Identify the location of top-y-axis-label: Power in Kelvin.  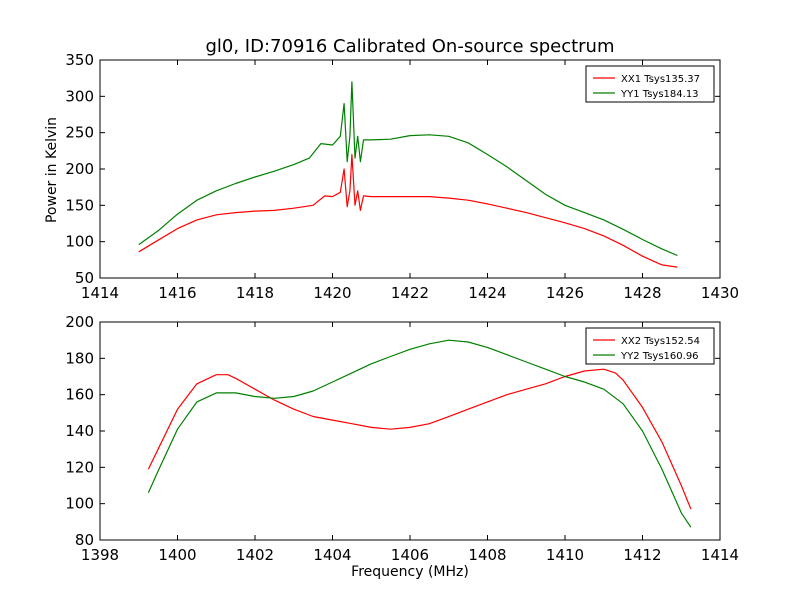
(52, 170).